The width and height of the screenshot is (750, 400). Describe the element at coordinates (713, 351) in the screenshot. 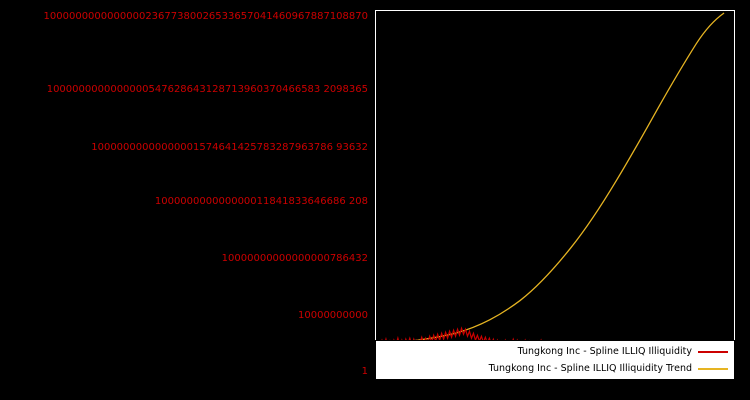

I see `legend-swatch-illiquidity` at that location.